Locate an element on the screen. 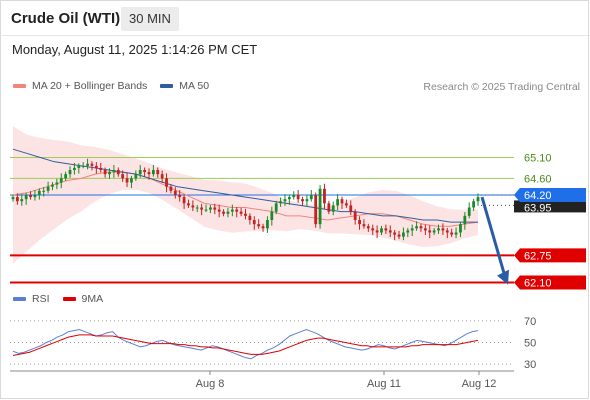 The height and width of the screenshot is (400, 590). legend-swatch-rsi is located at coordinates (19, 299).